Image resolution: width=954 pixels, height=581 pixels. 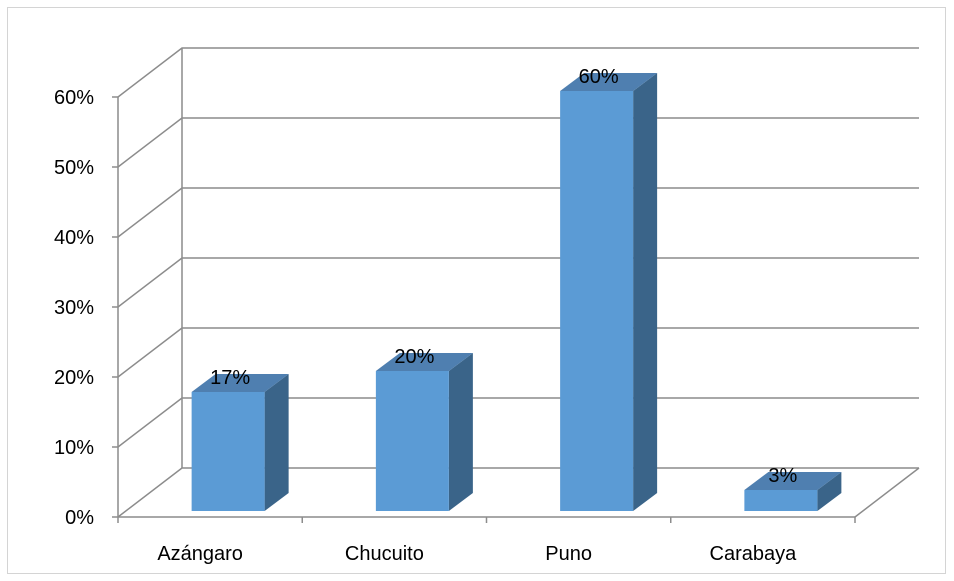 I want to click on category-label: Puno, so click(x=568, y=554).